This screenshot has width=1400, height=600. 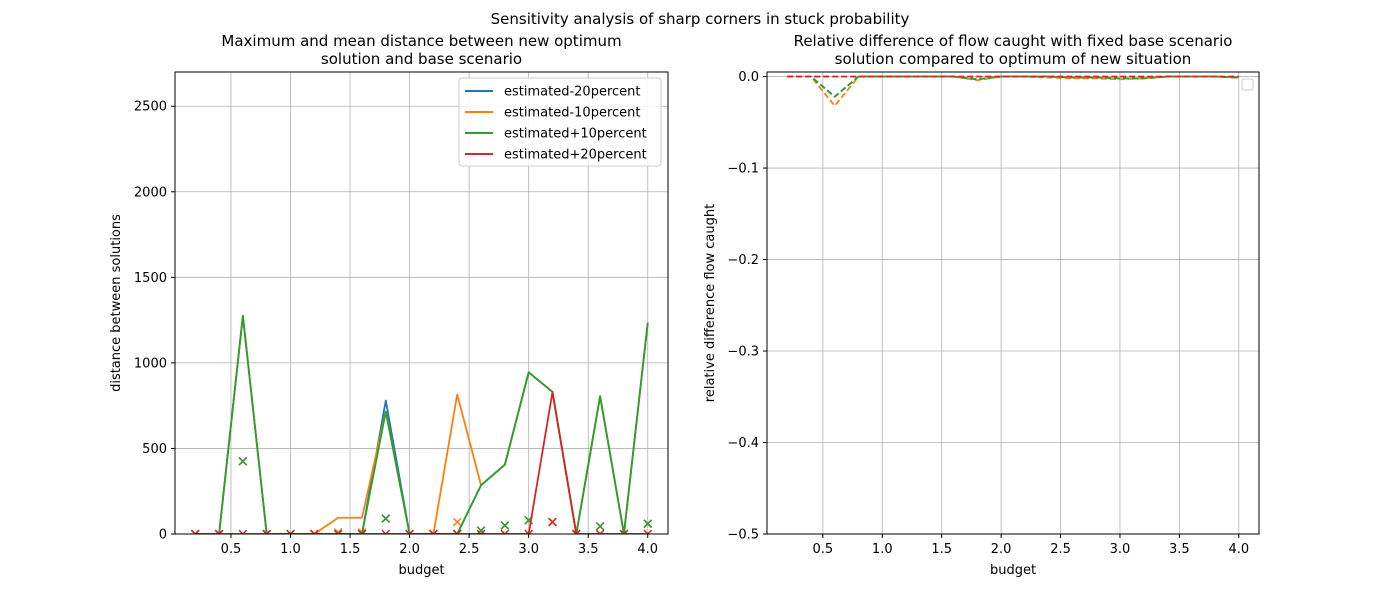 I want to click on right-plot-area, so click(x=1013, y=91).